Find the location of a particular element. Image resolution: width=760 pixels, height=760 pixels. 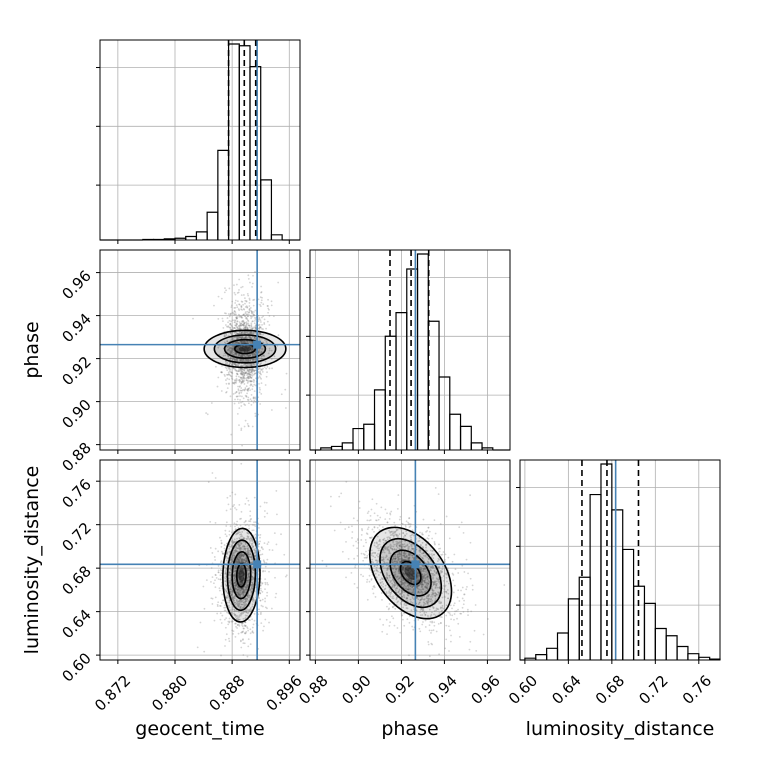

histogram-panel-geocent_time is located at coordinates (198, 141).